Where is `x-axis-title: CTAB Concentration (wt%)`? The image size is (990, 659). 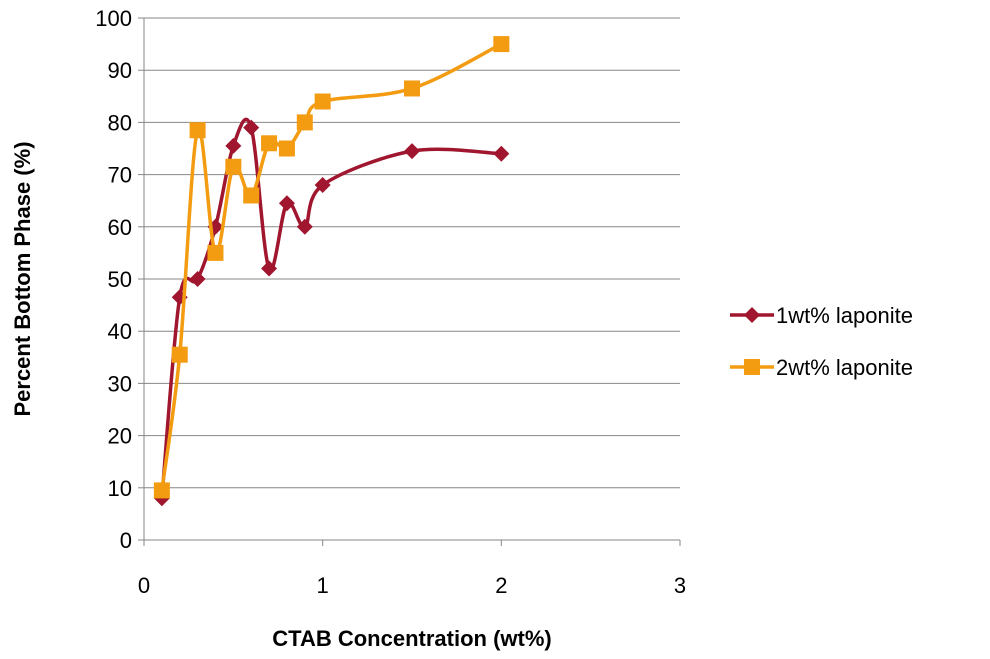 x-axis-title: CTAB Concentration (wt%) is located at coordinates (411, 638).